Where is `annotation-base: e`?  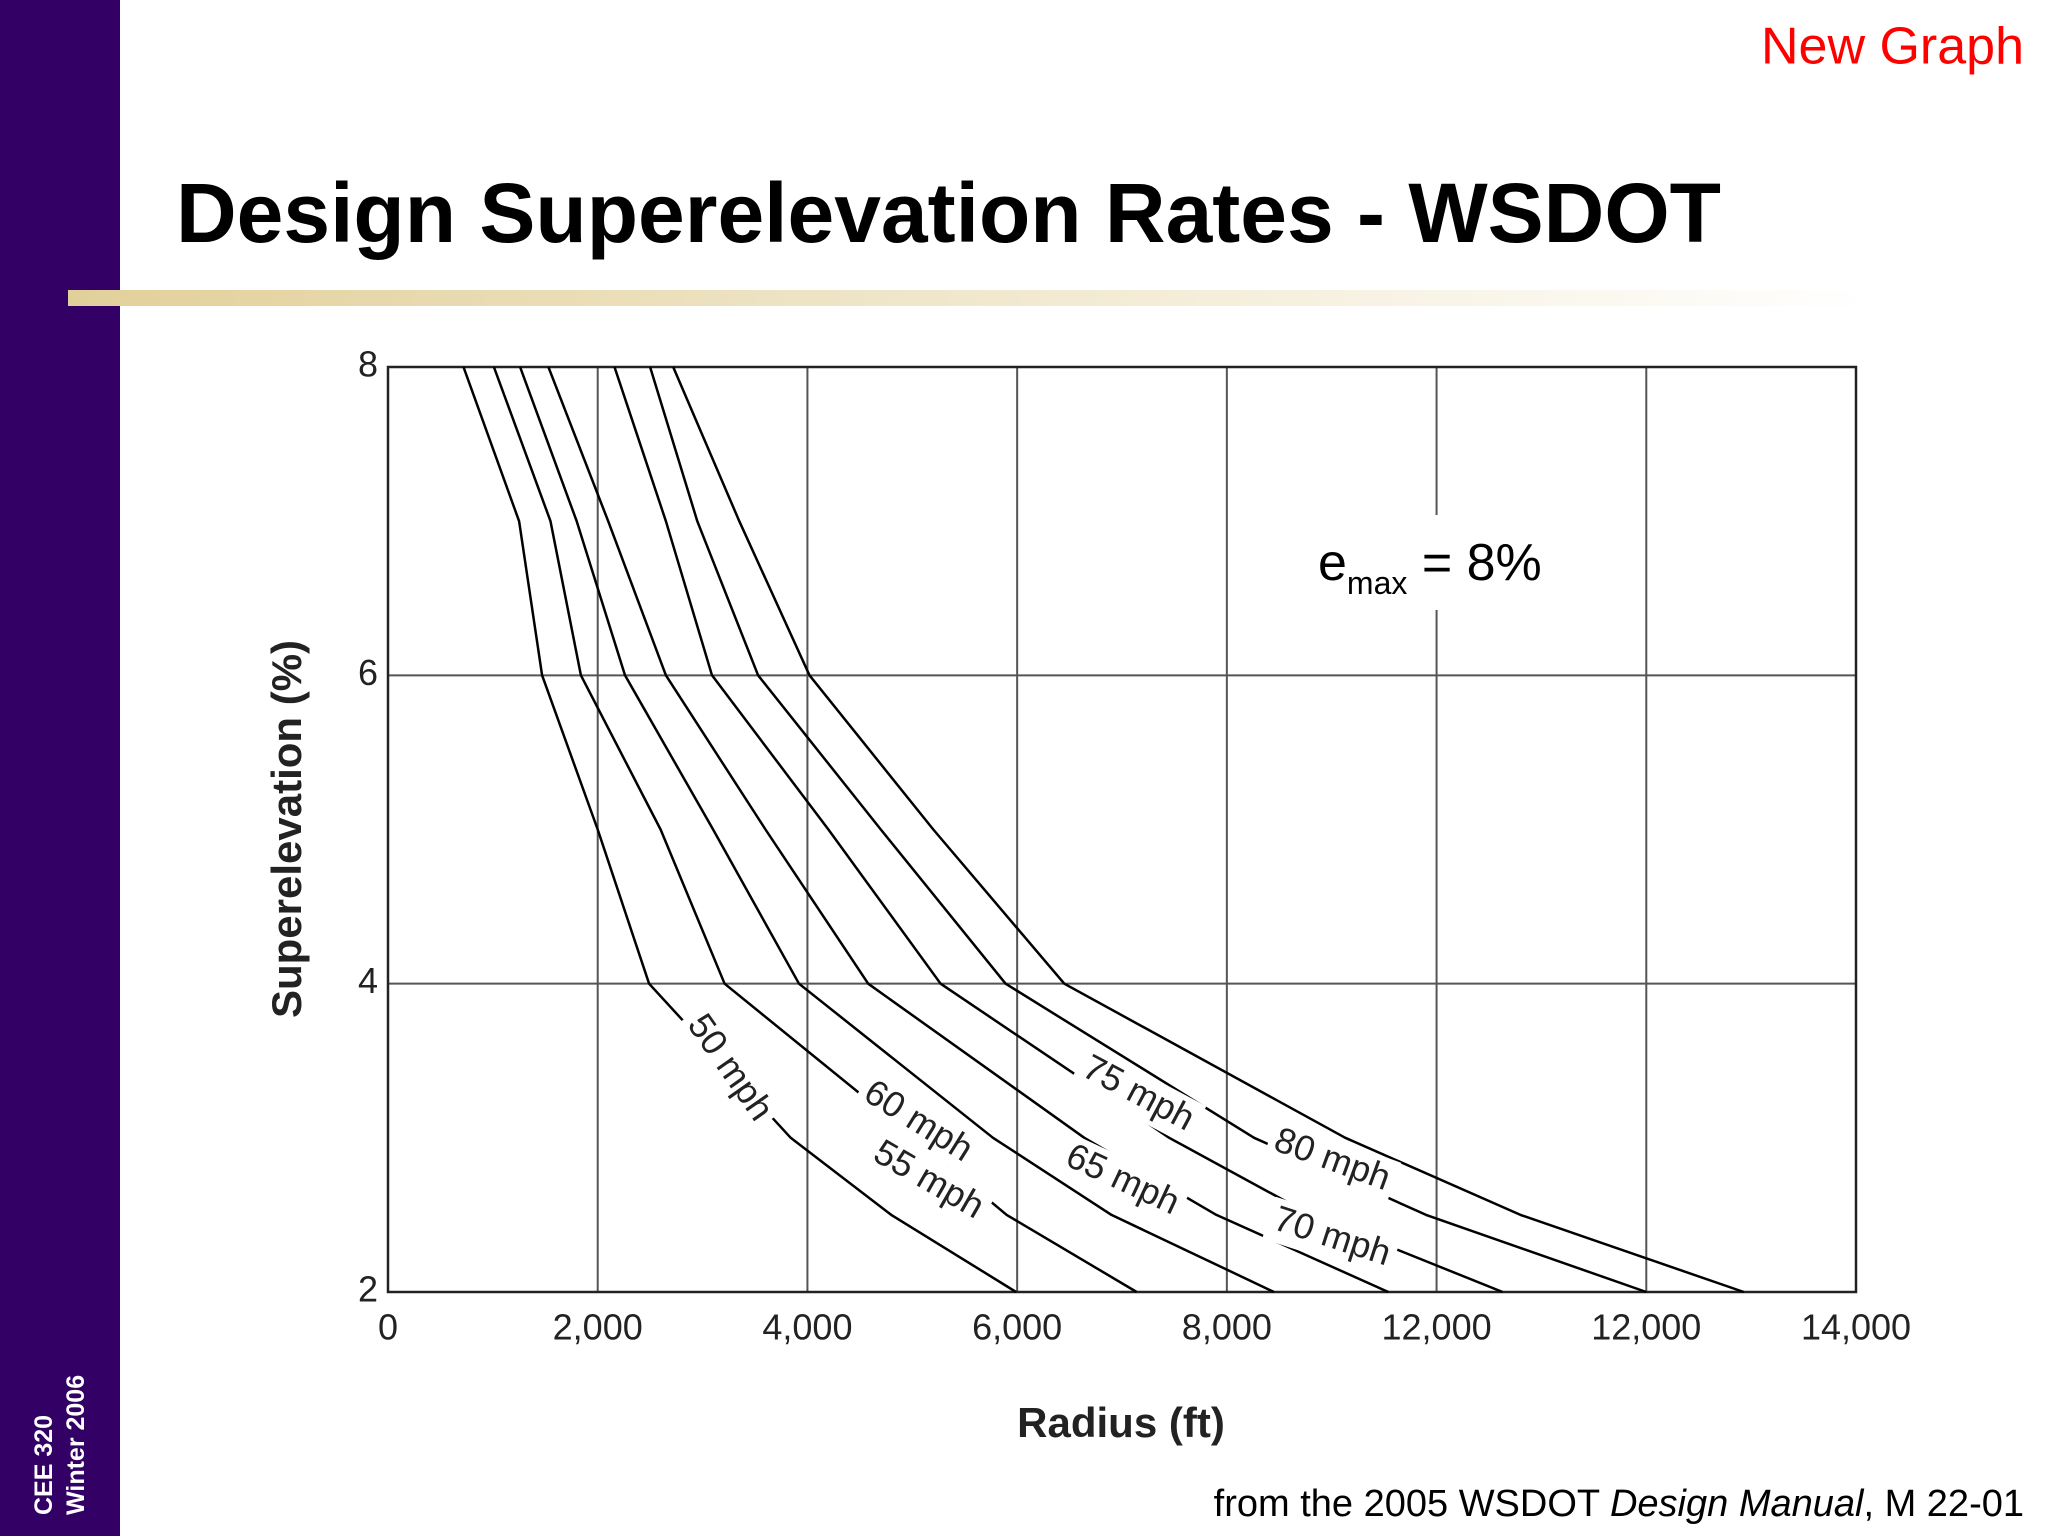
annotation-base: e is located at coordinates (1332, 563).